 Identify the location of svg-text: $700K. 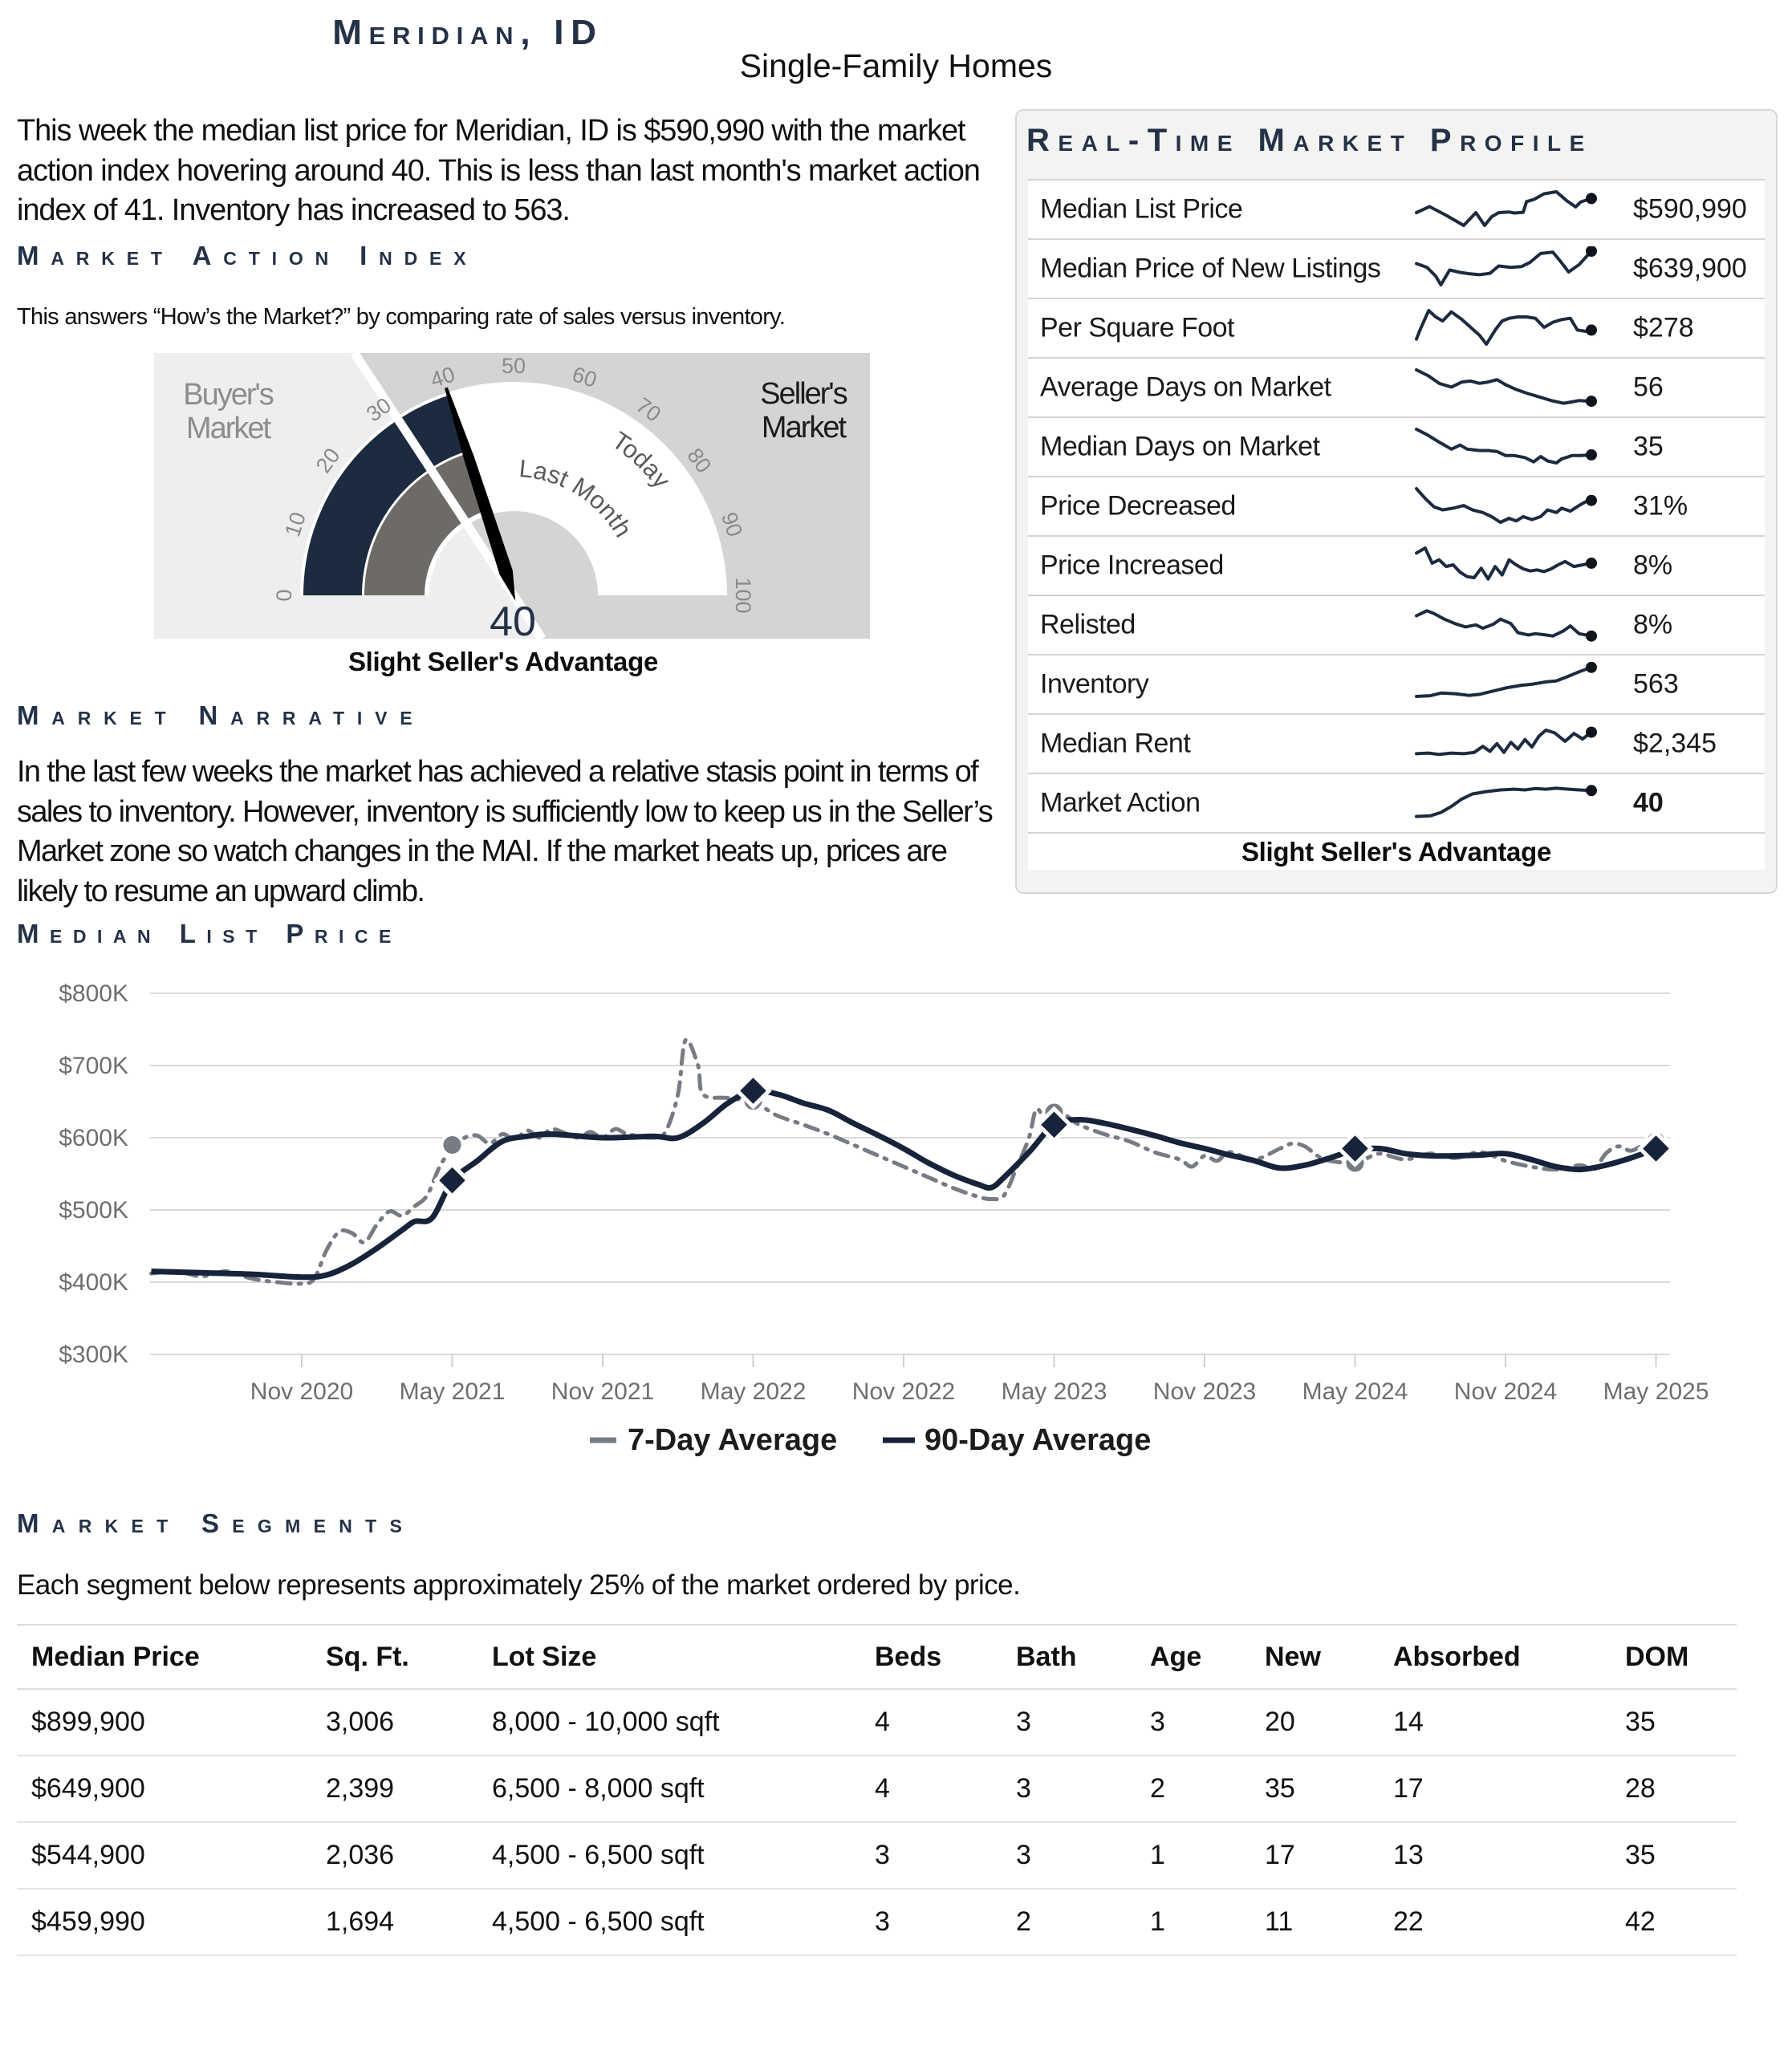
(93, 1066).